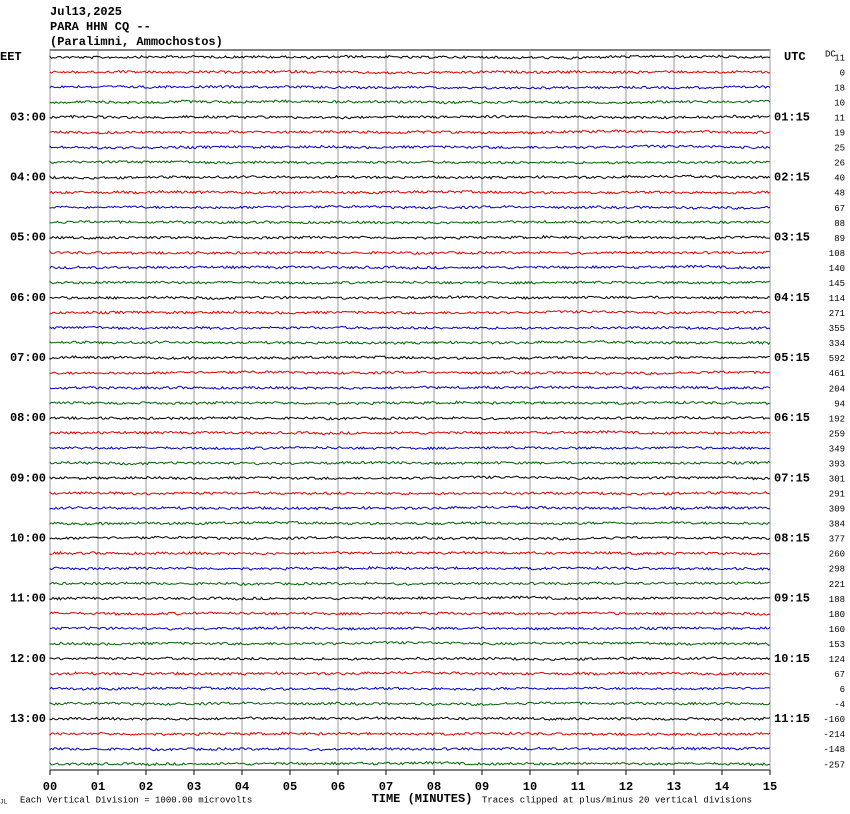 Image resolution: width=850 pixels, height=814 pixels. I want to click on dc-value: 140, so click(837, 269).